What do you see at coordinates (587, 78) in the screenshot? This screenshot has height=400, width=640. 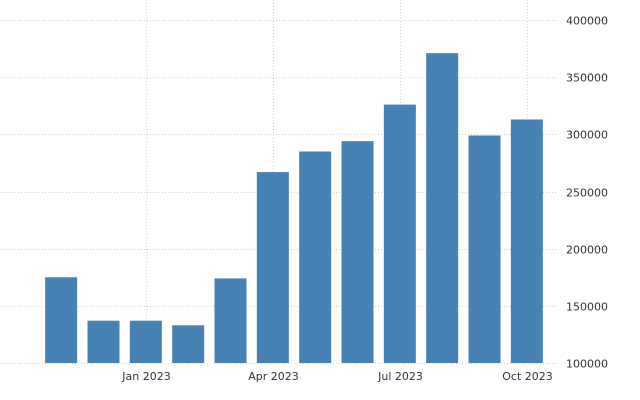 I see `y-tick-label: 350000` at bounding box center [587, 78].